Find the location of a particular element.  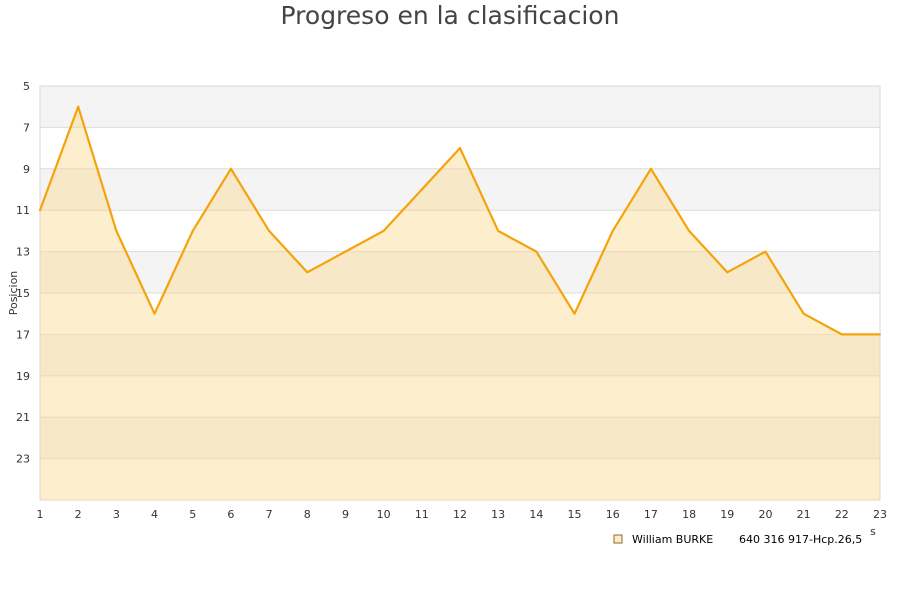

x-tick-label: 19 is located at coordinates (727, 514).